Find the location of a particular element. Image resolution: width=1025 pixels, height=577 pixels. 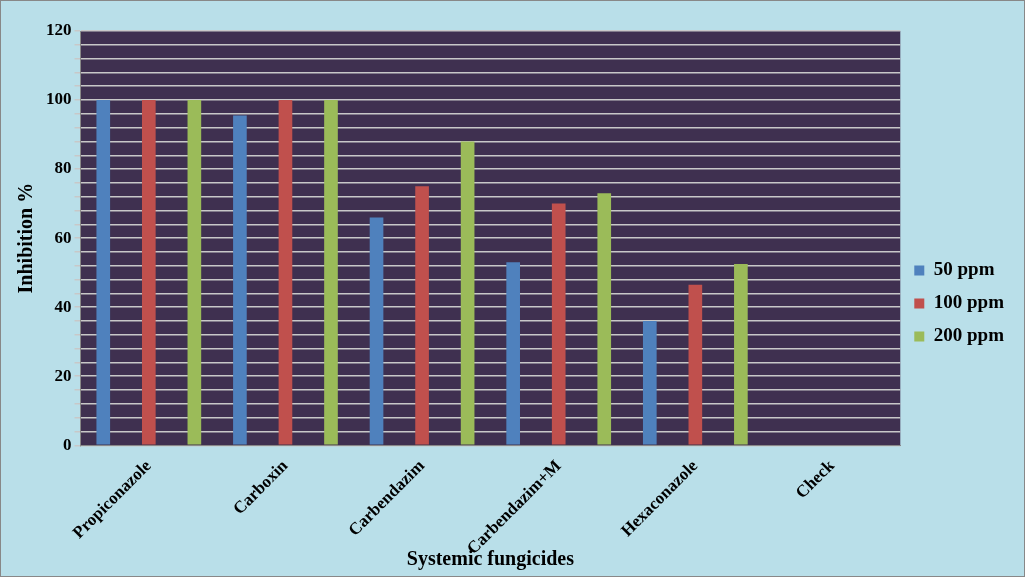

legend-label: 100 ppm is located at coordinates (969, 302).